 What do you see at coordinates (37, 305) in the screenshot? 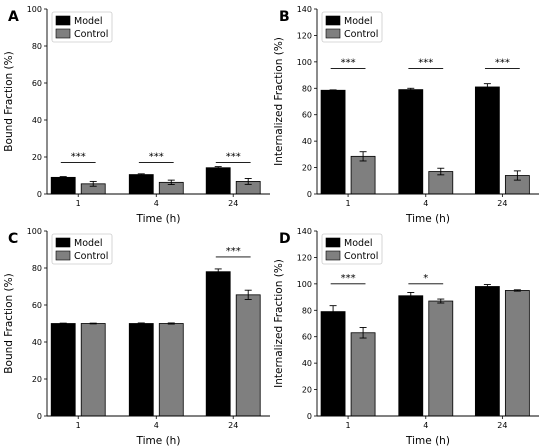
I see `y-tick-label: 60` at bounding box center [37, 305].